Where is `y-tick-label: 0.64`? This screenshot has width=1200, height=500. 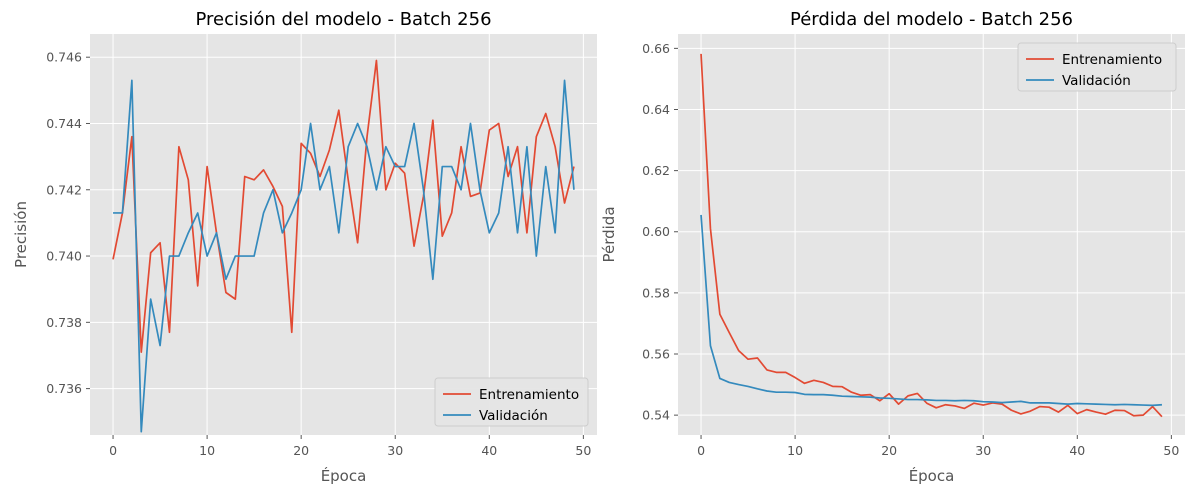
y-tick-label: 0.64 is located at coordinates (656, 109).